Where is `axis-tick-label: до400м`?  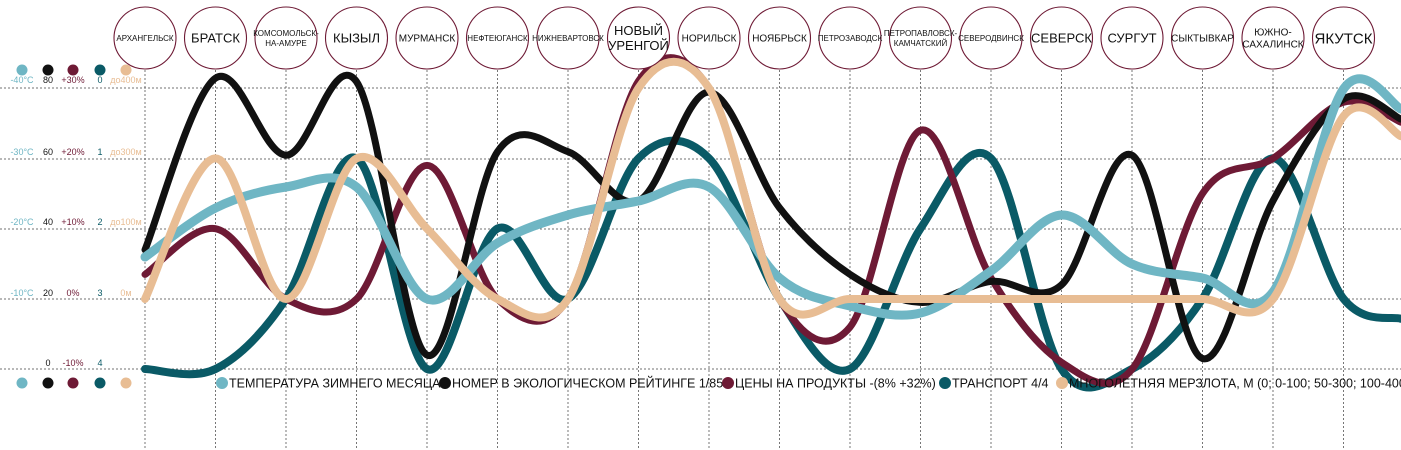 axis-tick-label: до400м is located at coordinates (125, 80).